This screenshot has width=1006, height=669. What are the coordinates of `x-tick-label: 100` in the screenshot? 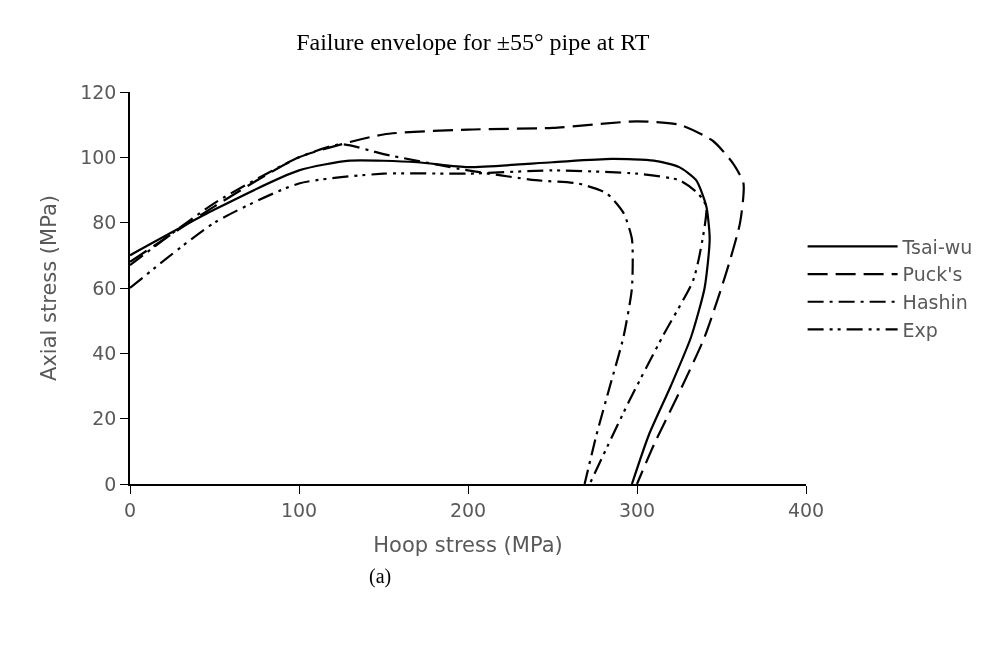 It's located at (299, 509).